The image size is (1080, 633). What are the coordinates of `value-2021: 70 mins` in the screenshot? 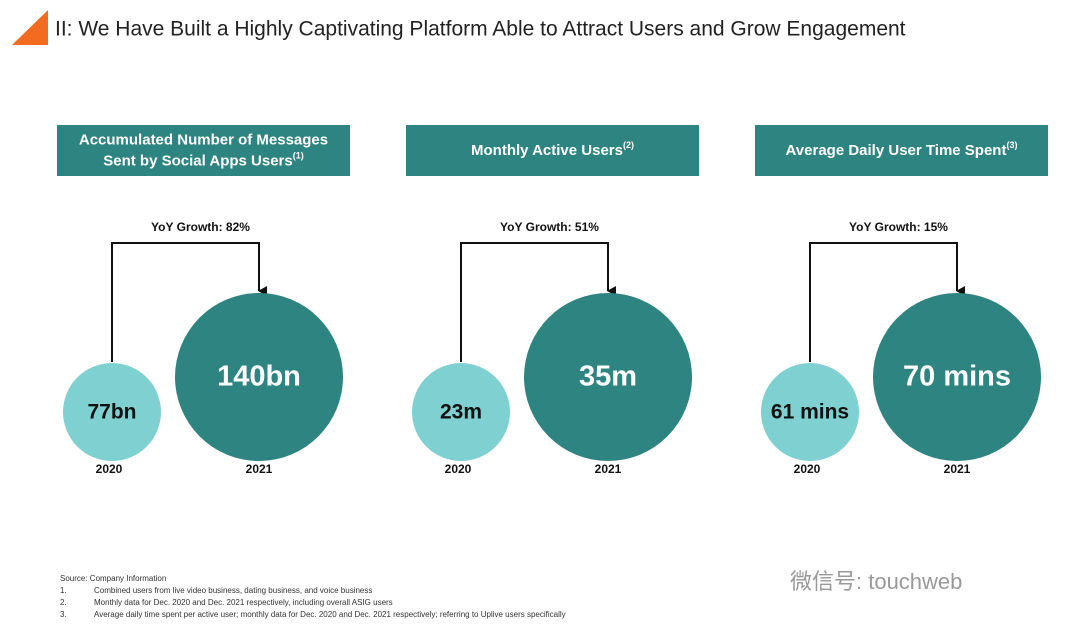 It's located at (957, 377).